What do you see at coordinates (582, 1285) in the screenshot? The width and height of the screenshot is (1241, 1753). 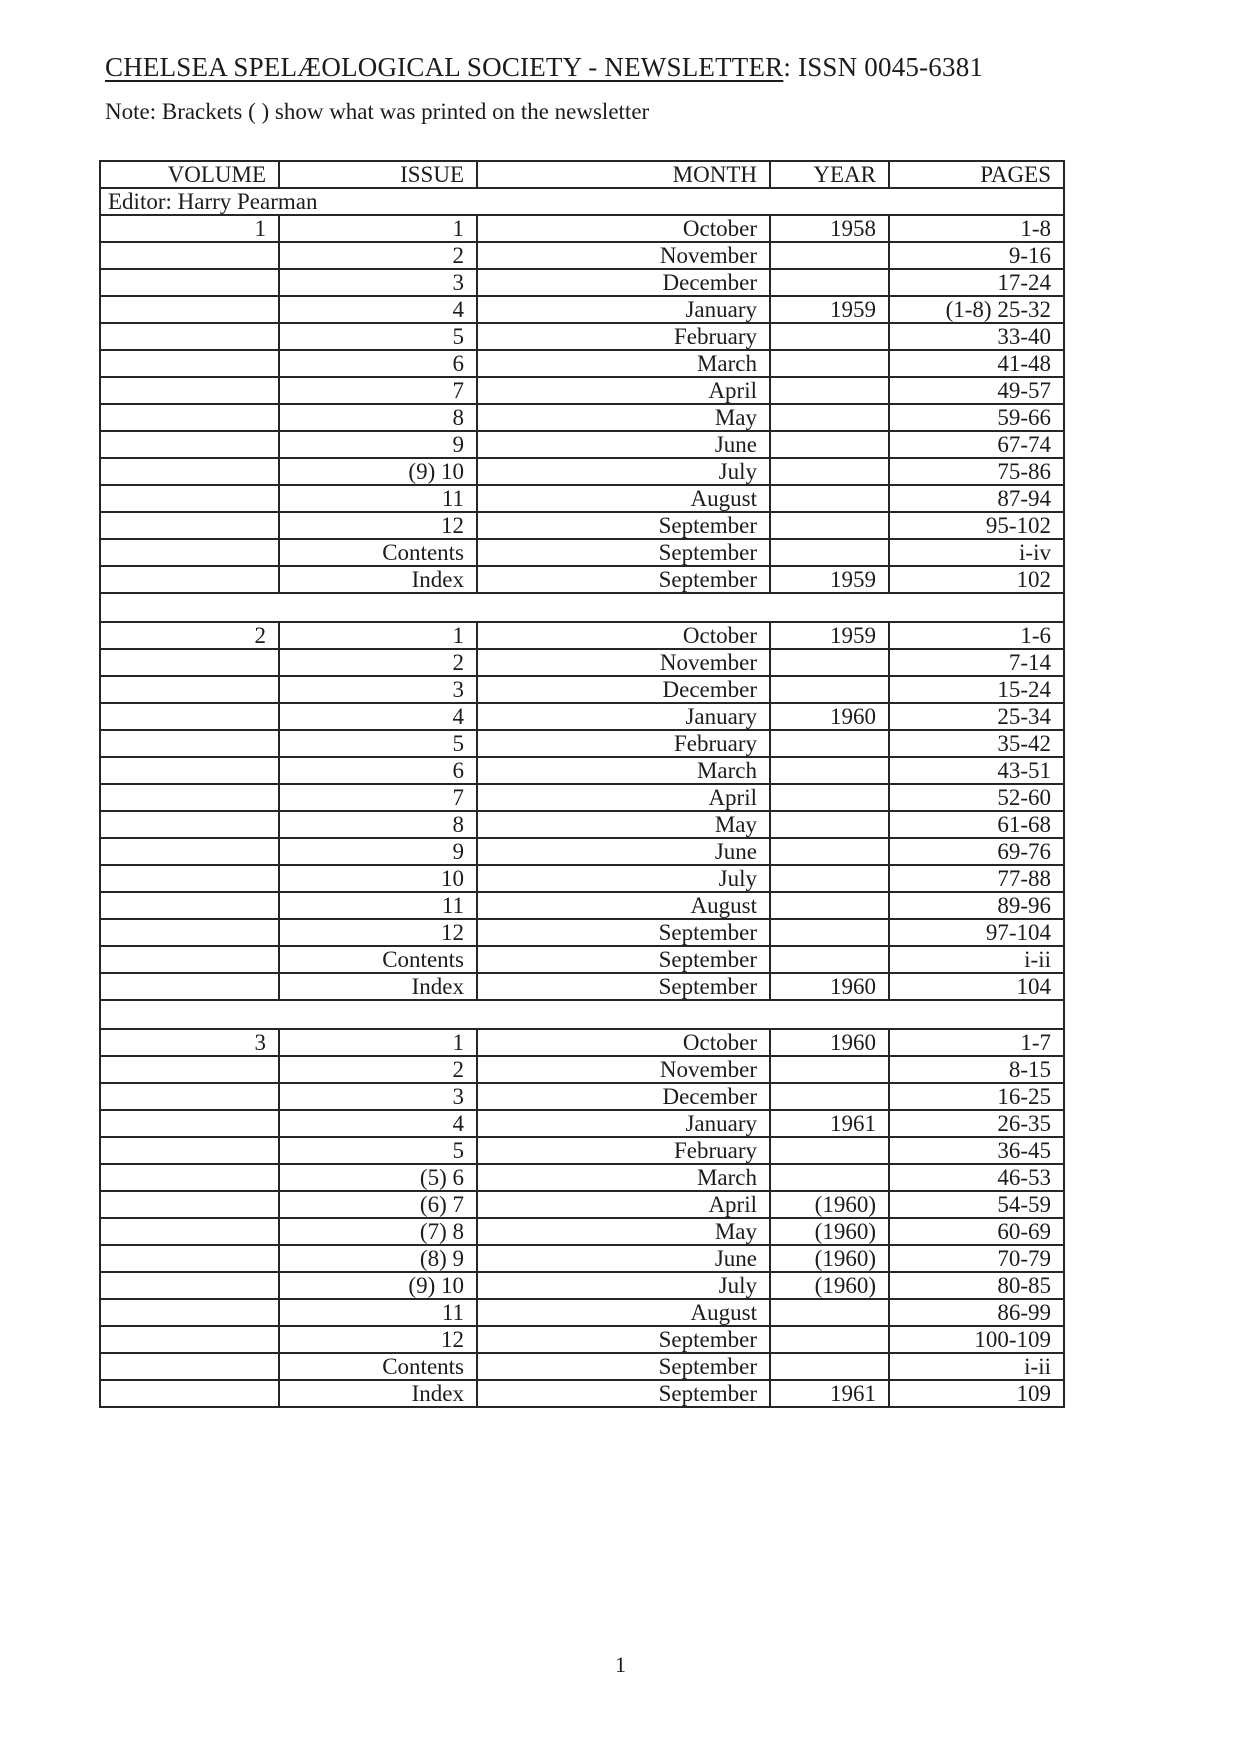 I see `table-row: (9) 10 July (1960) 80-85` at bounding box center [582, 1285].